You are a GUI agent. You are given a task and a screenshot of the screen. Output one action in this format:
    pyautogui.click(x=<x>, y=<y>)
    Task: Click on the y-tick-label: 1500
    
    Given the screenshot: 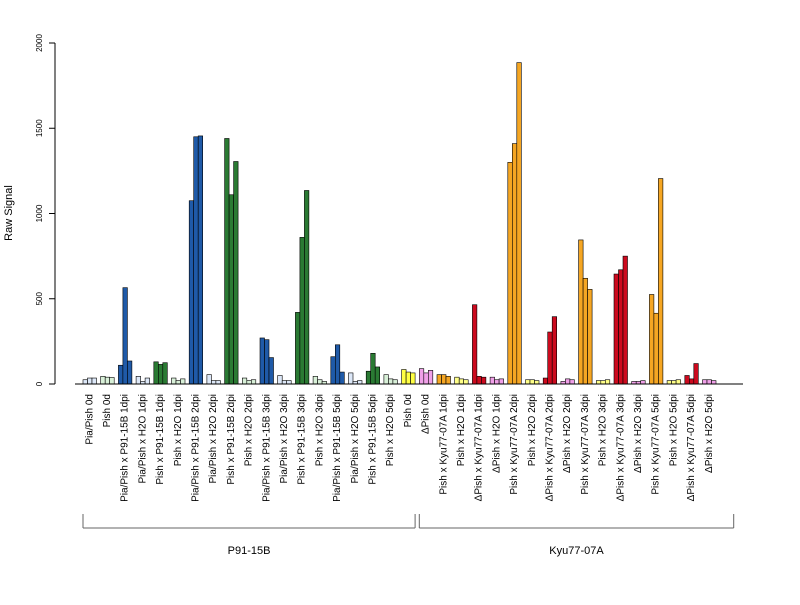 What is the action you would take?
    pyautogui.click(x=39, y=128)
    